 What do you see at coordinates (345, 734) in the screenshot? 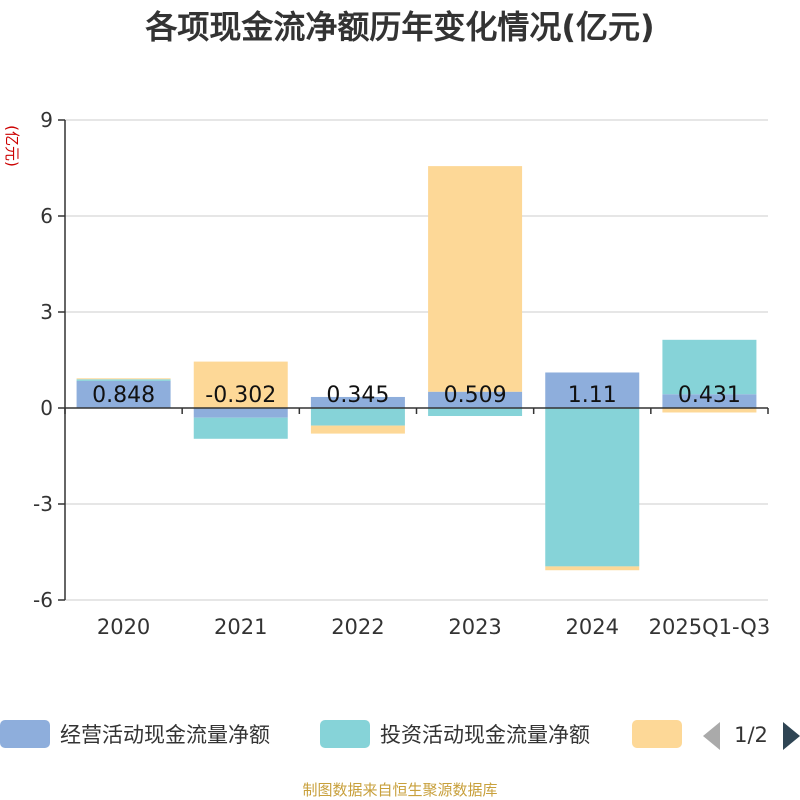
I see `legend-swatch-investing` at bounding box center [345, 734].